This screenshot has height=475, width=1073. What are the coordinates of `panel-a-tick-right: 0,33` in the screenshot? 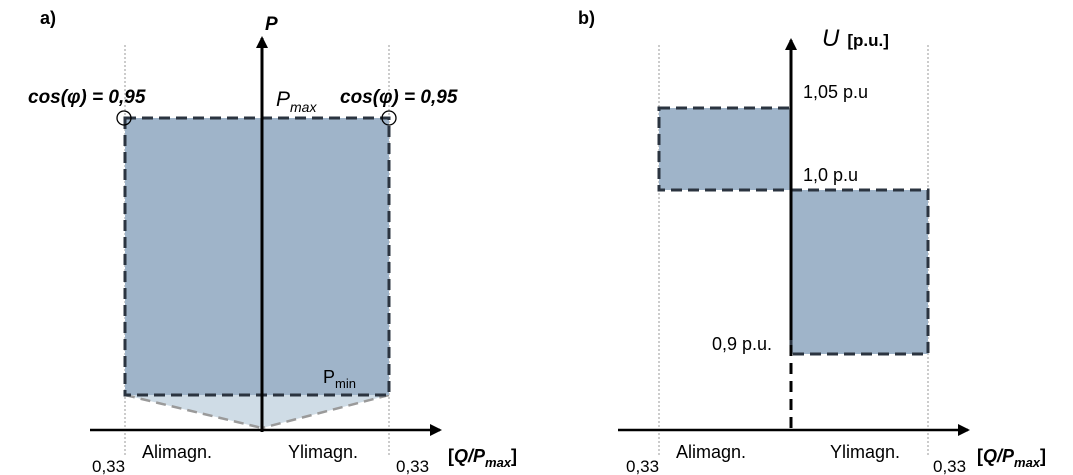 It's located at (412, 466).